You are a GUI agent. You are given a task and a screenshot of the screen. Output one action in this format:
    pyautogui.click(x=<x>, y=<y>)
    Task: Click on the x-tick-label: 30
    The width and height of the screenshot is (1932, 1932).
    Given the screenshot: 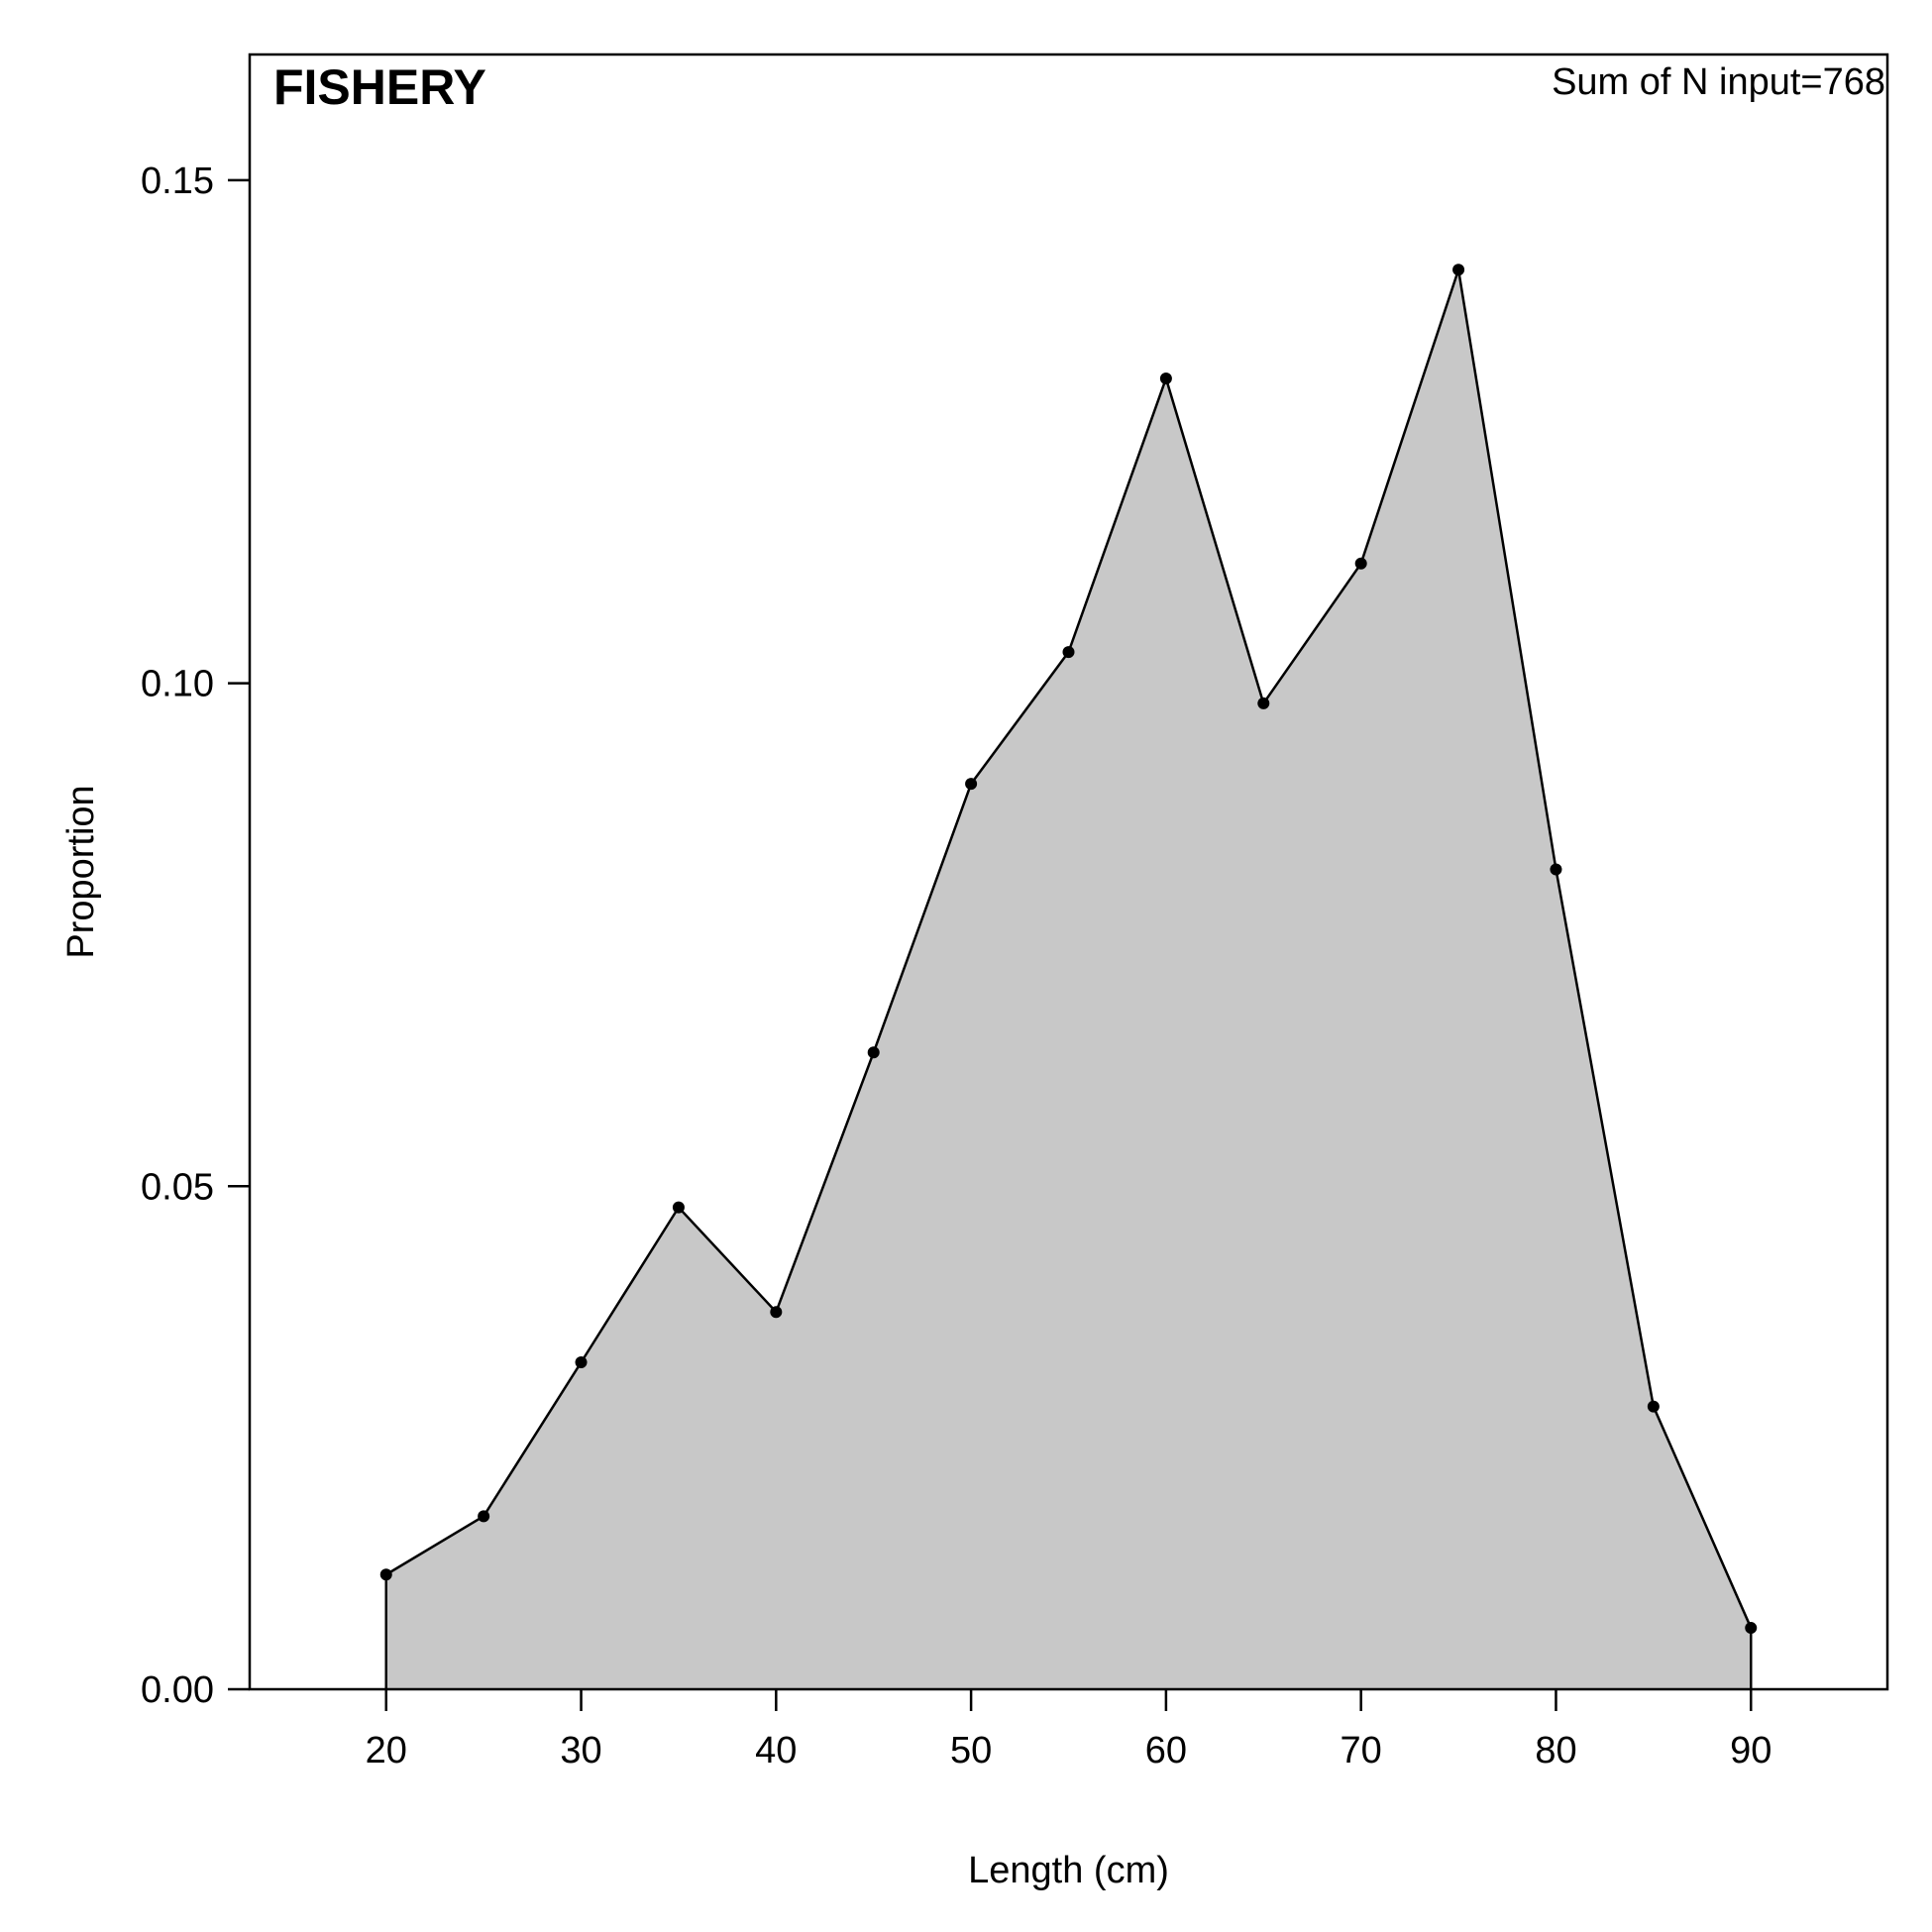 What is the action you would take?
    pyautogui.click(x=581, y=1751)
    